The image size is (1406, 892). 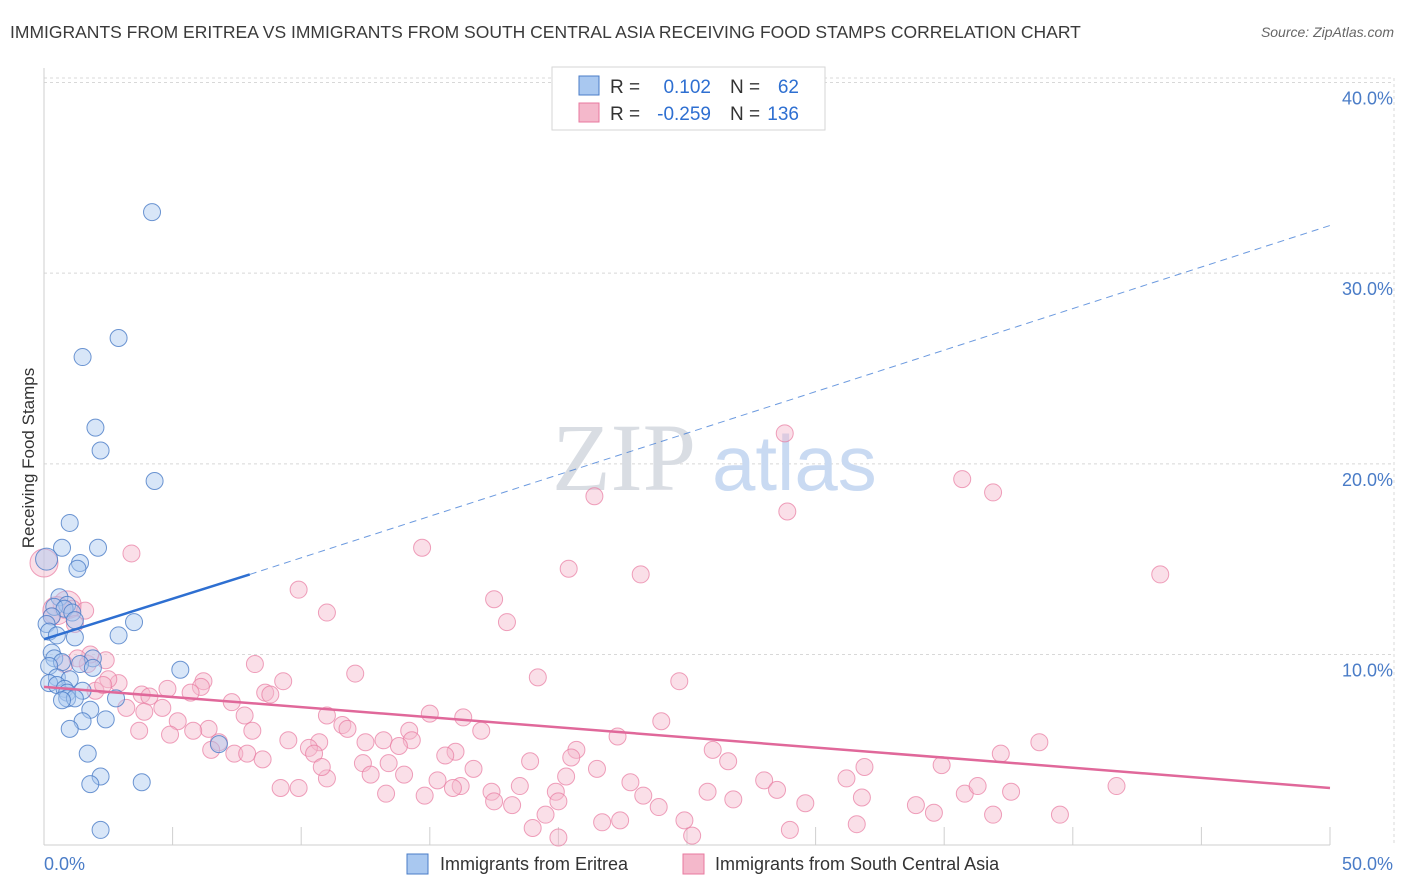 I want to click on y-tick-label-1: 20.0%, so click(x=1367, y=480).